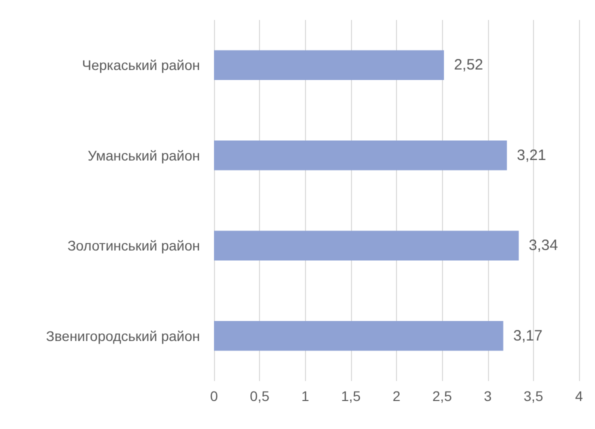  I want to click on data-label: 3,17, so click(527, 335).